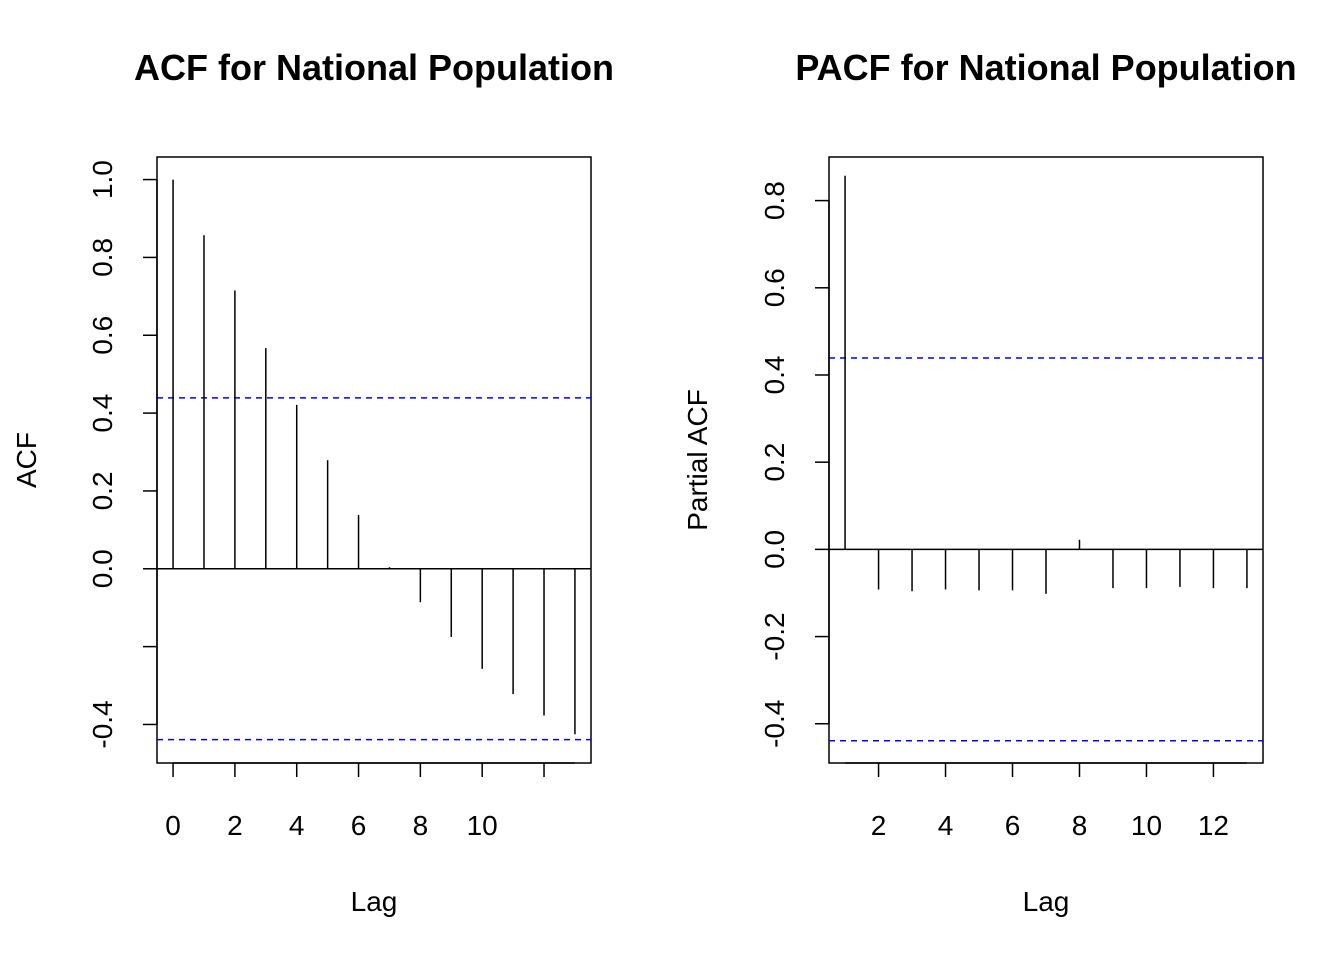 This screenshot has height=960, width=1344. Describe the element at coordinates (697, 460) in the screenshot. I see `pacf-y-axis-label: Partial ACF` at that location.